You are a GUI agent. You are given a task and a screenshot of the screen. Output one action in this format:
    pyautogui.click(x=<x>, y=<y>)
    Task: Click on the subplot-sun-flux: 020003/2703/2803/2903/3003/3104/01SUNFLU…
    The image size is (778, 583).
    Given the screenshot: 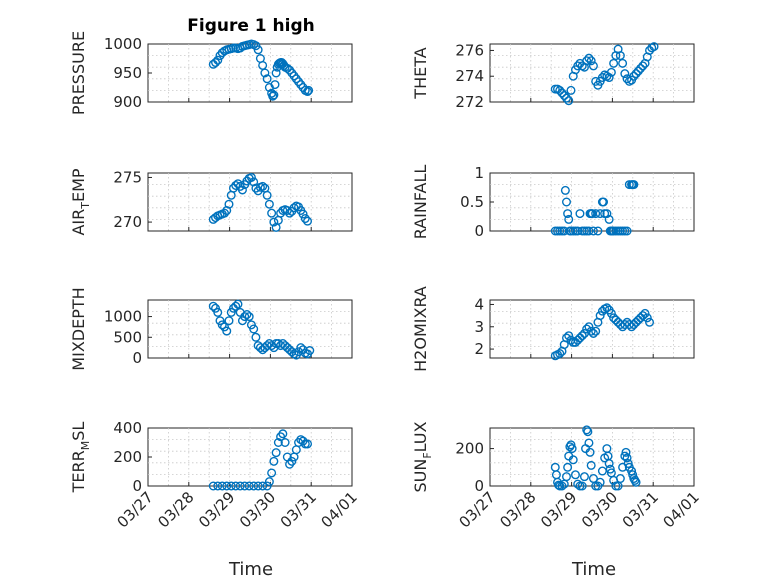 What is the action you would take?
    pyautogui.click(x=557, y=476)
    